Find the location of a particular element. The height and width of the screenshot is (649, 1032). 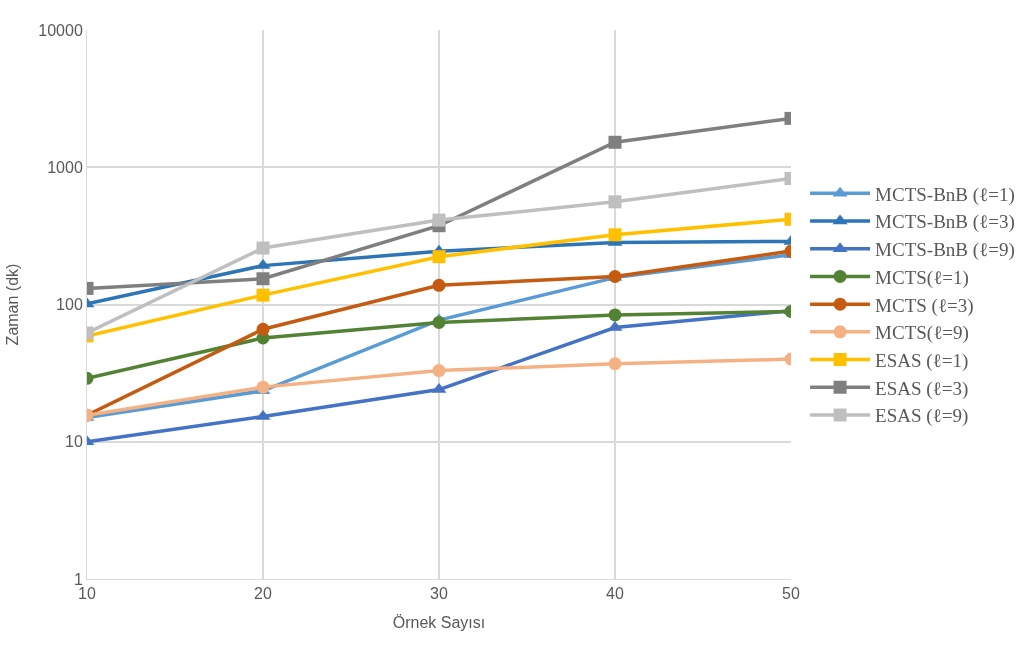

y-tick-label: 10 is located at coordinates (74, 442).